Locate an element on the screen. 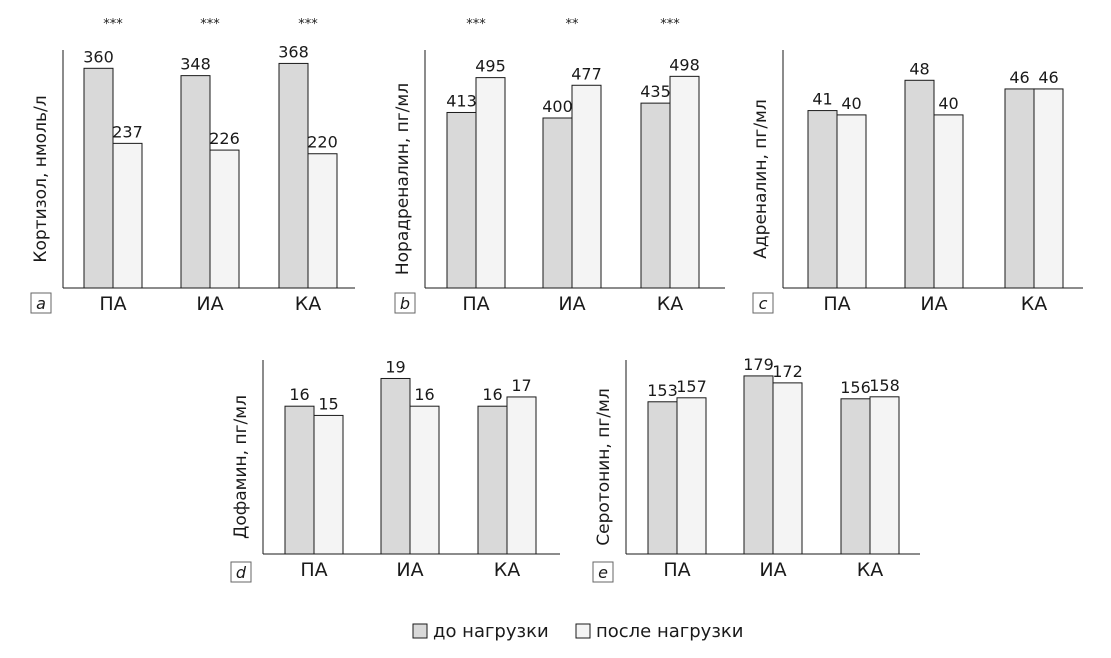  data-label-after: 220 is located at coordinates (322, 142).